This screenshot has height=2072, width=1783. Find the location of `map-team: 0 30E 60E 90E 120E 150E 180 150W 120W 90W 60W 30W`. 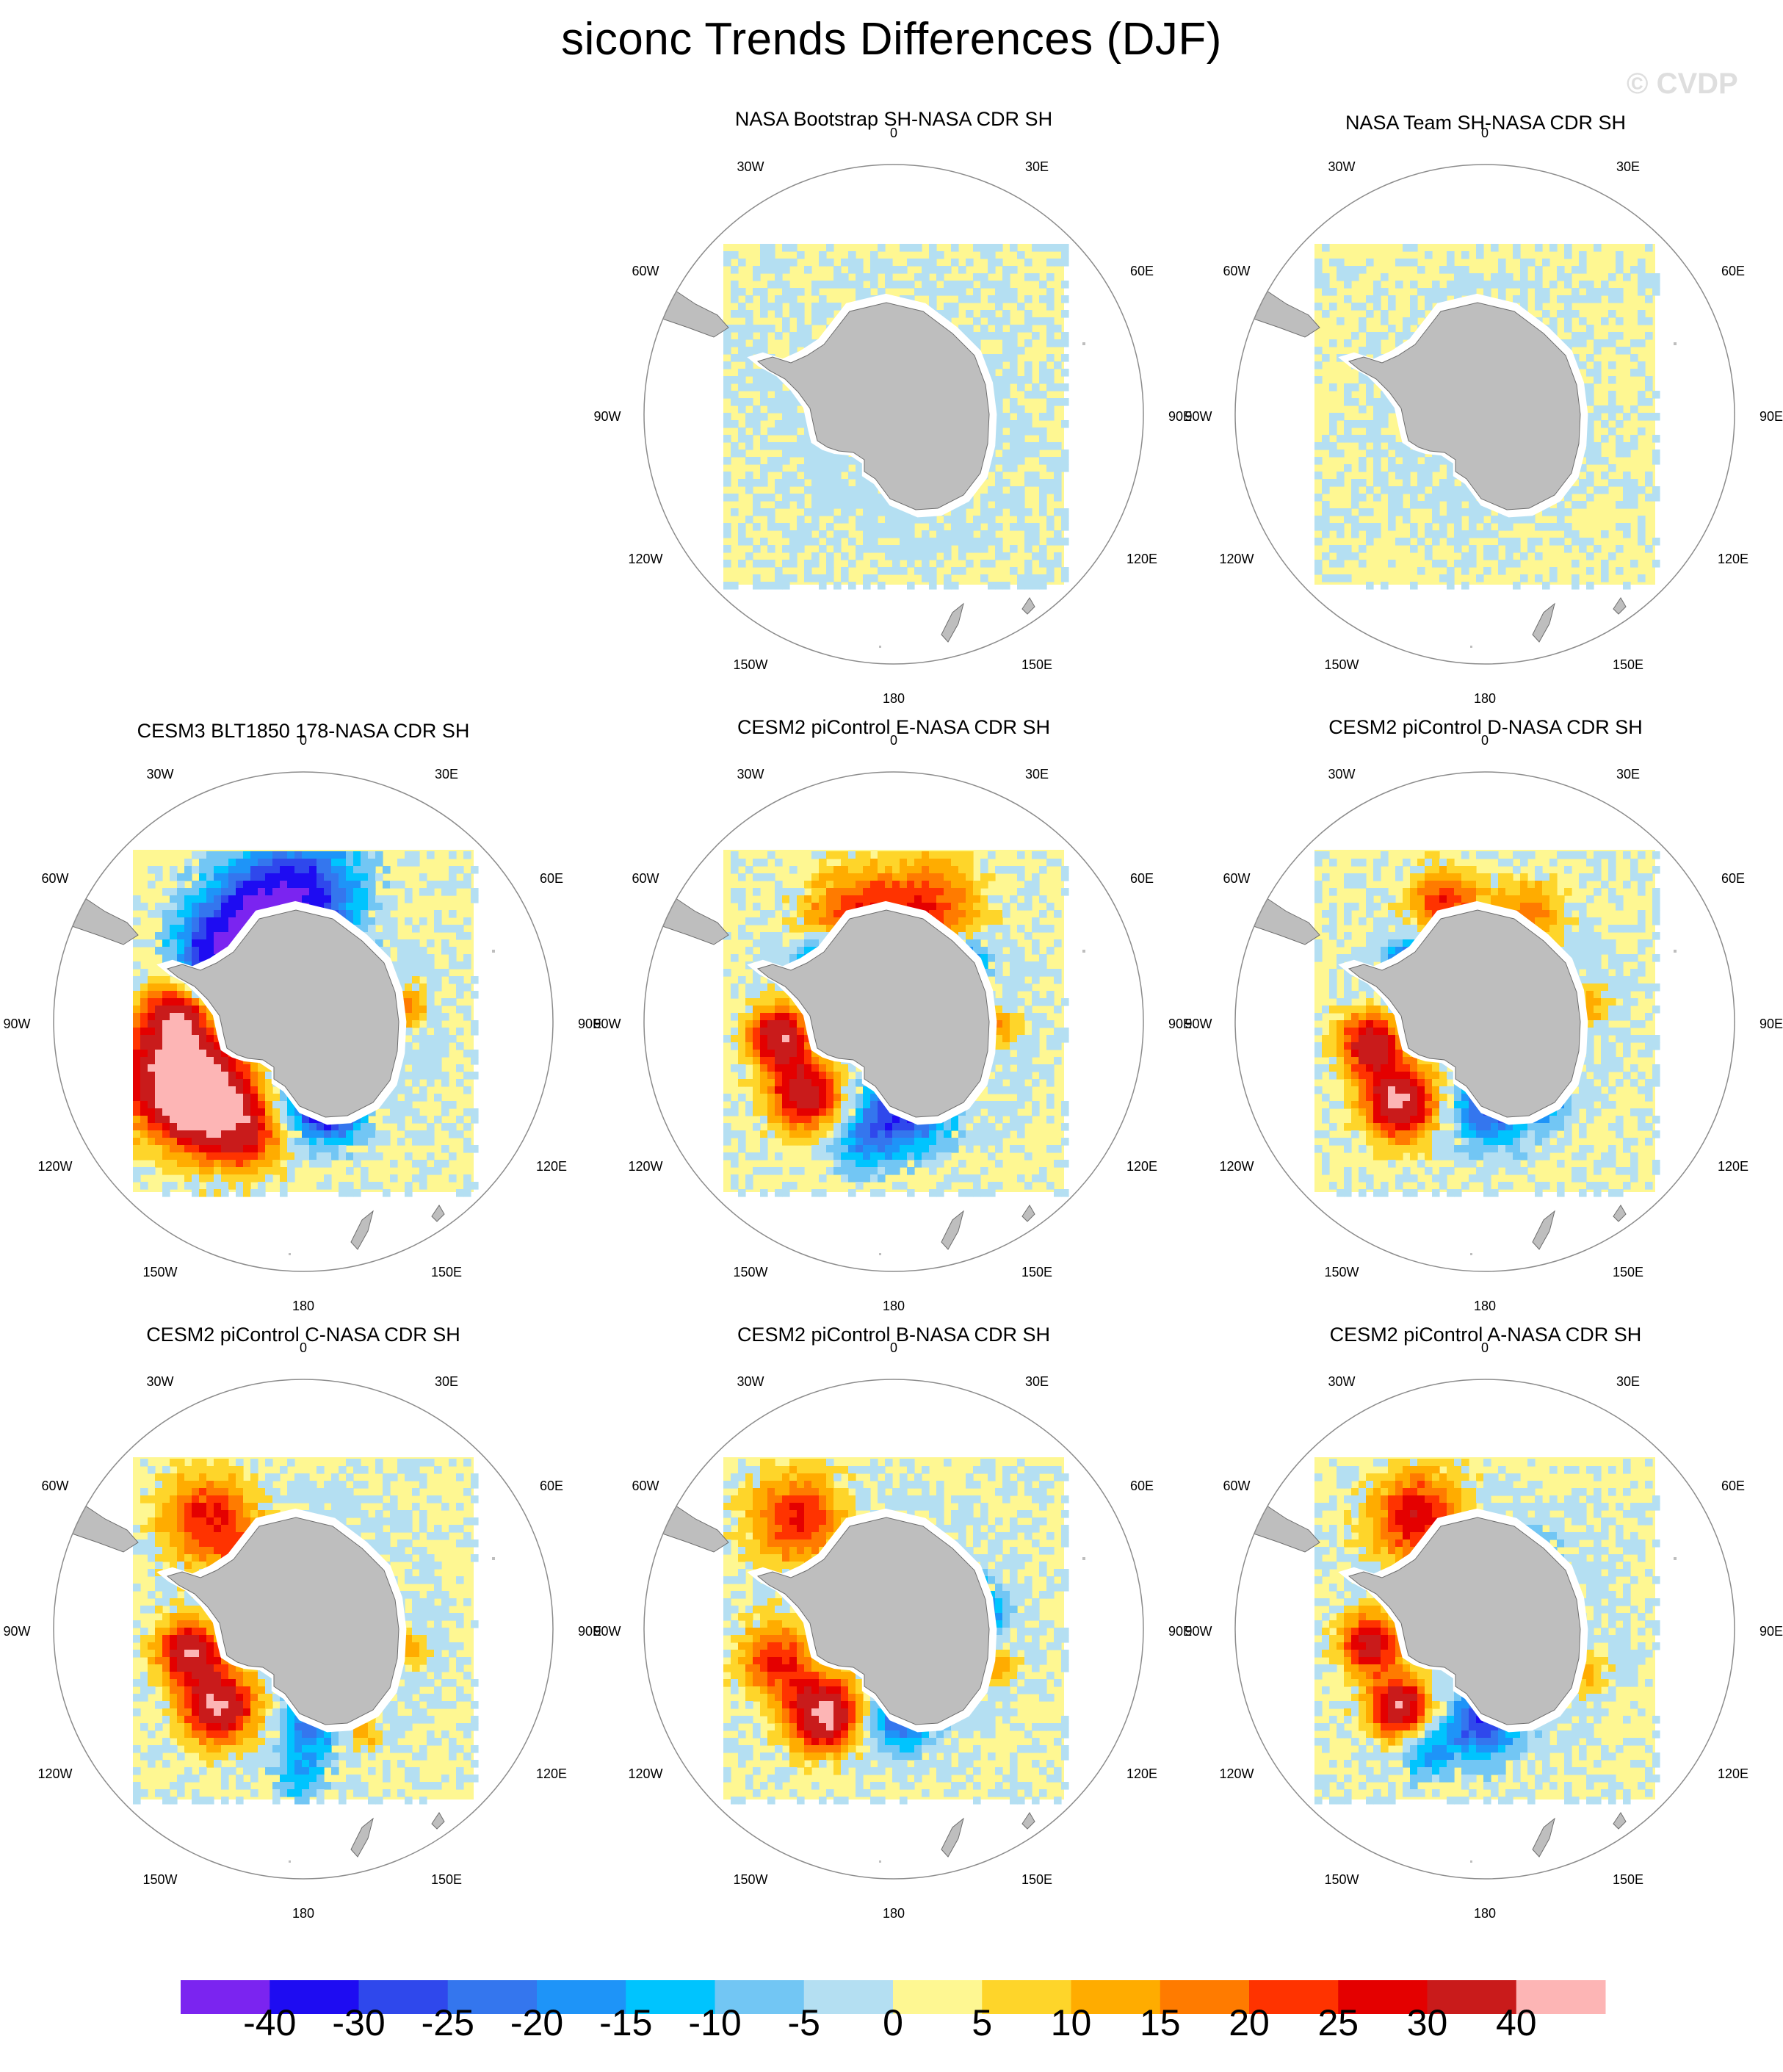

map-team: 0 30E 60E 90E 120E 150E 180 150W 120W 90W 60W 30W is located at coordinates (1484, 416).